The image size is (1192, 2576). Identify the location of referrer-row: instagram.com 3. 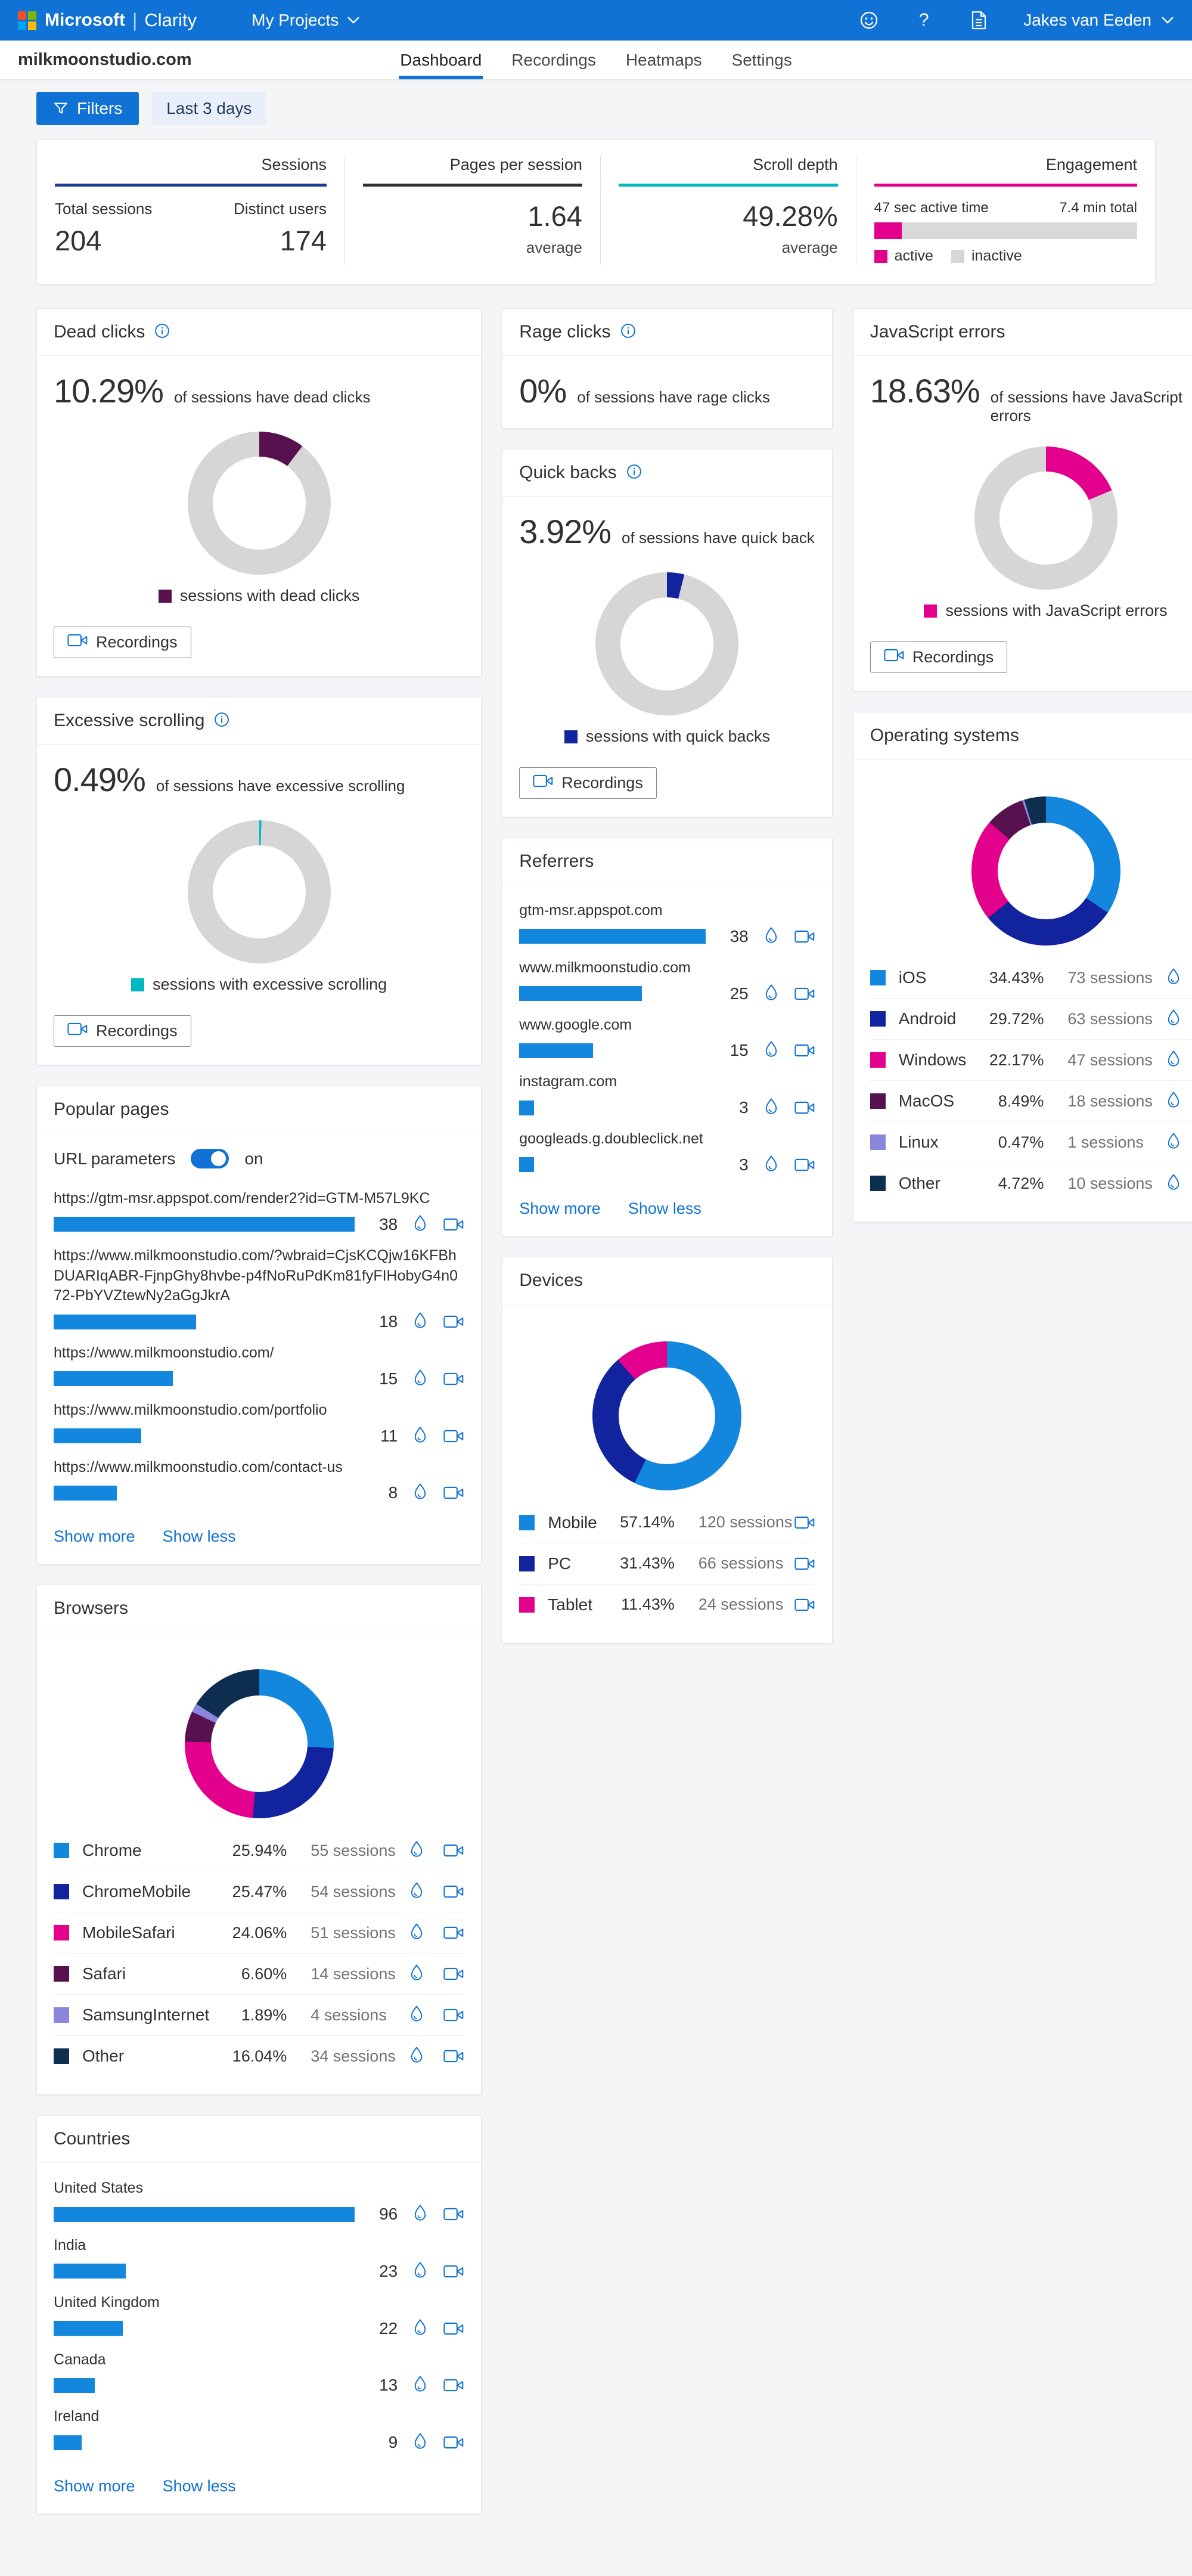
(667, 1095).